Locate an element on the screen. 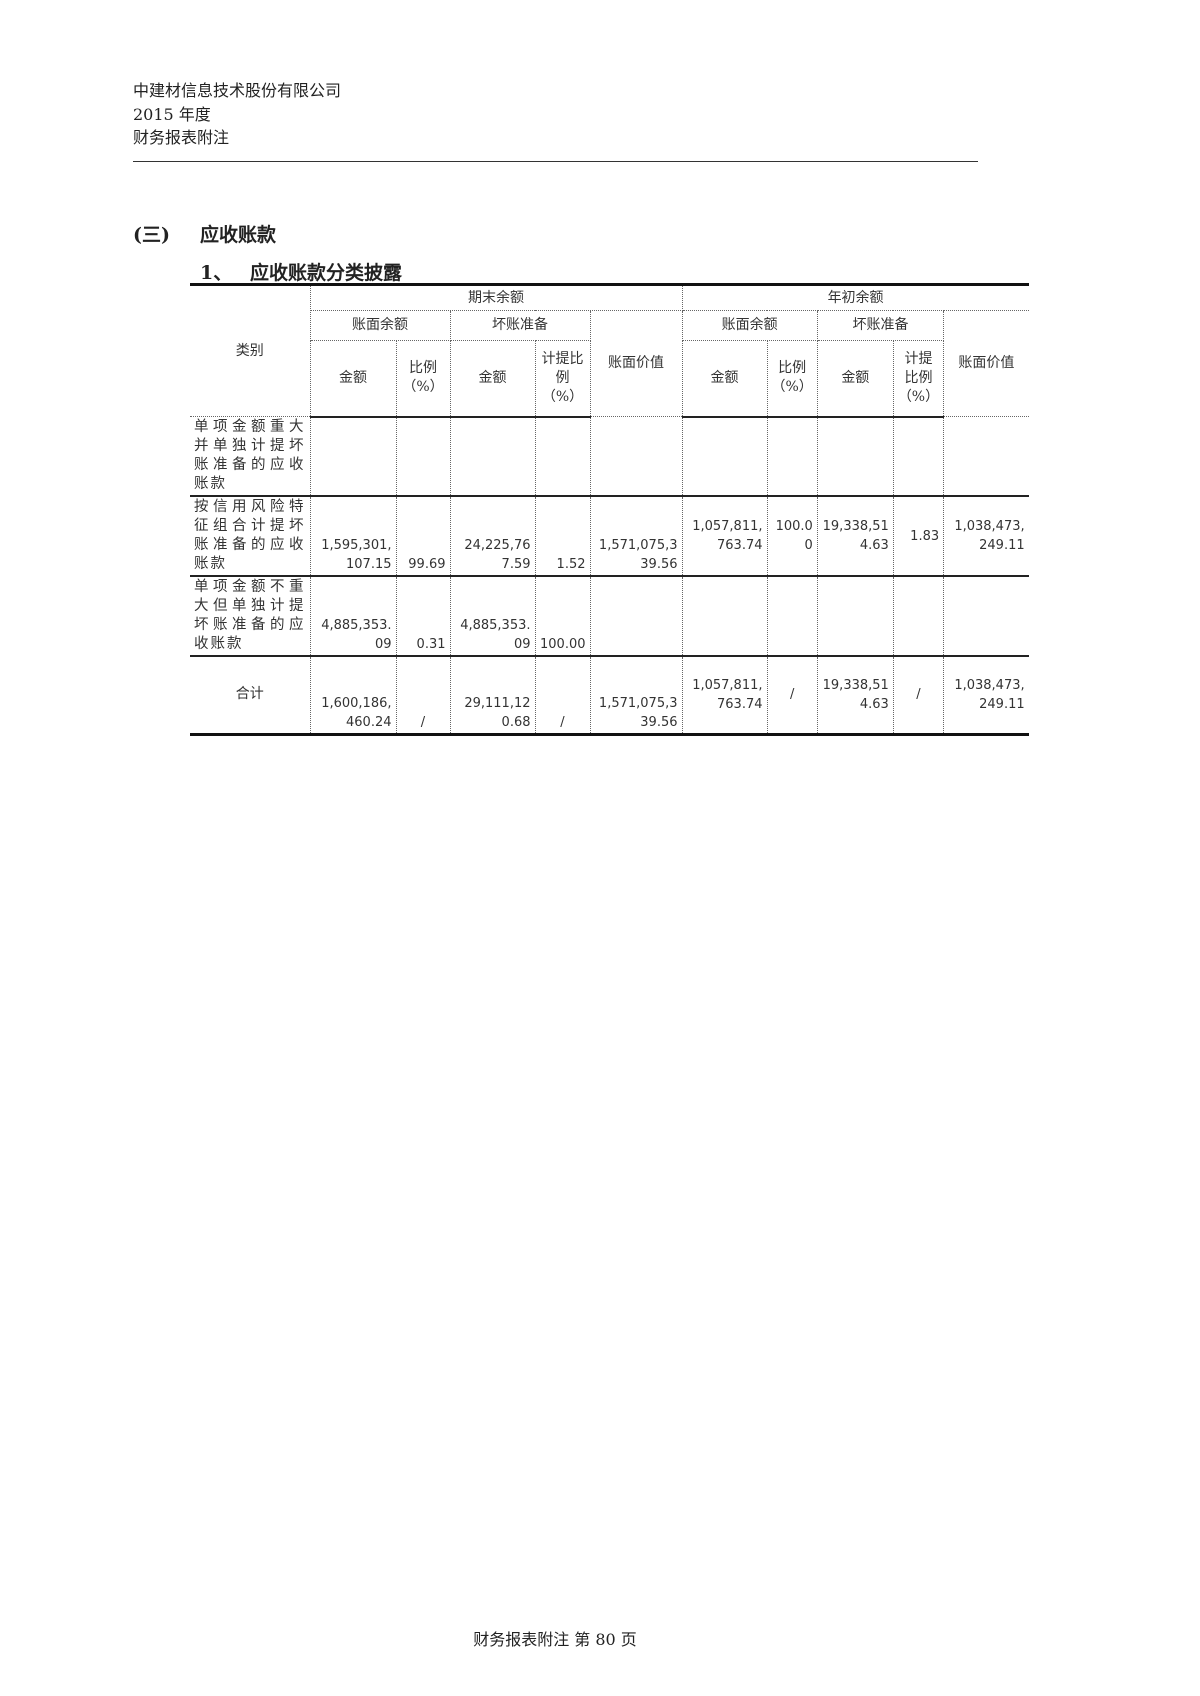 This screenshot has width=1200, height=1696. report-year: 2015 年度 is located at coordinates (172, 114).